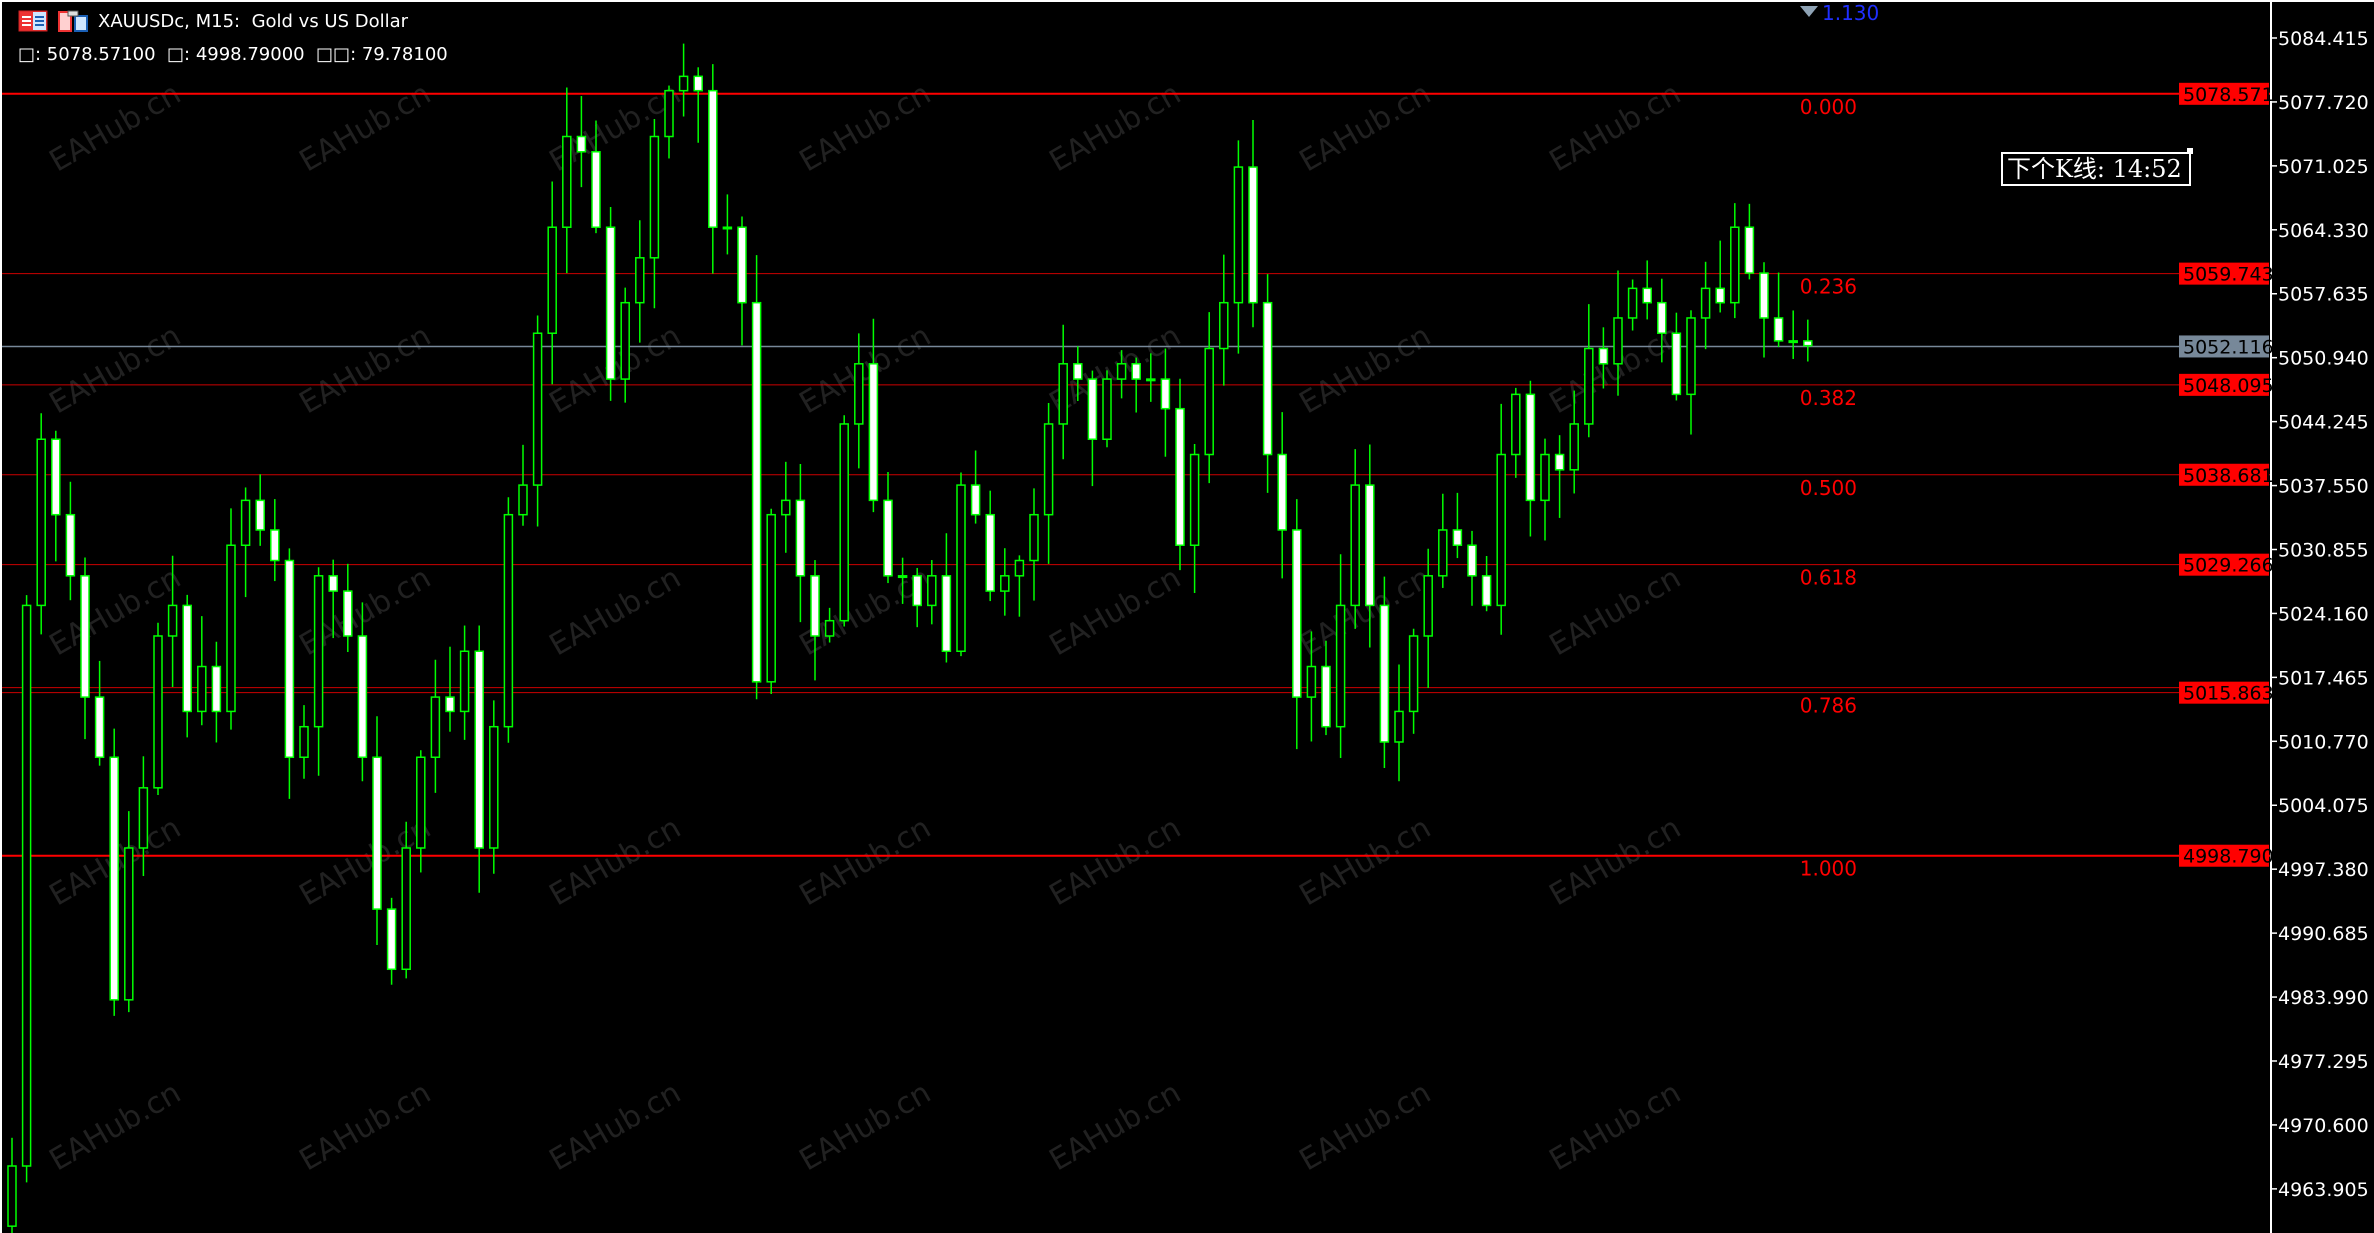 The width and height of the screenshot is (2374, 1233). Describe the element at coordinates (1828, 869) in the screenshot. I see `fibo-level-label: 1.000` at that location.